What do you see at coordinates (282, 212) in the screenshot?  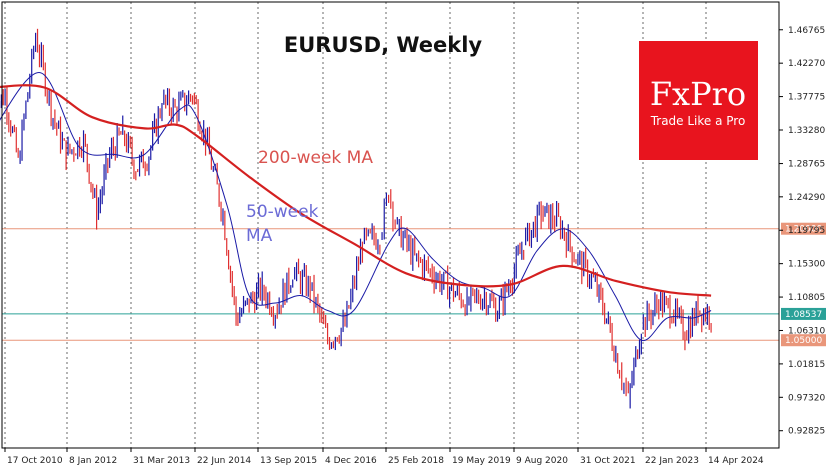 I see `annotation-50-week: 50-week` at bounding box center [282, 212].